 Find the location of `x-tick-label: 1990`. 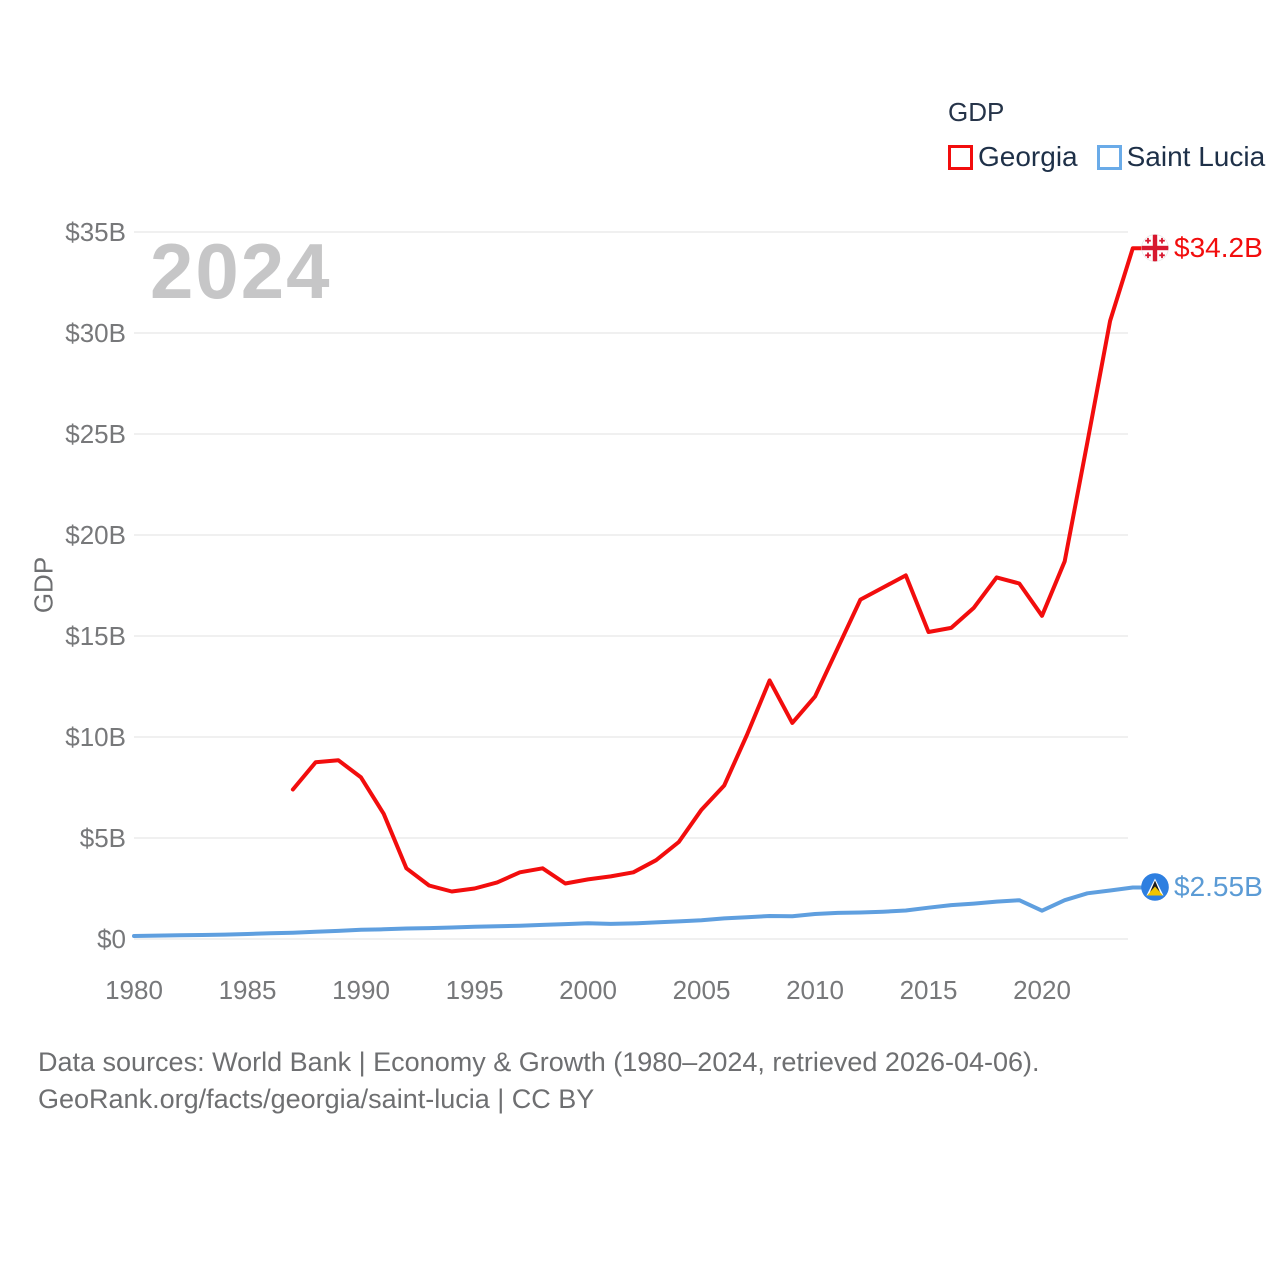

x-tick-label: 1990 is located at coordinates (361, 990).